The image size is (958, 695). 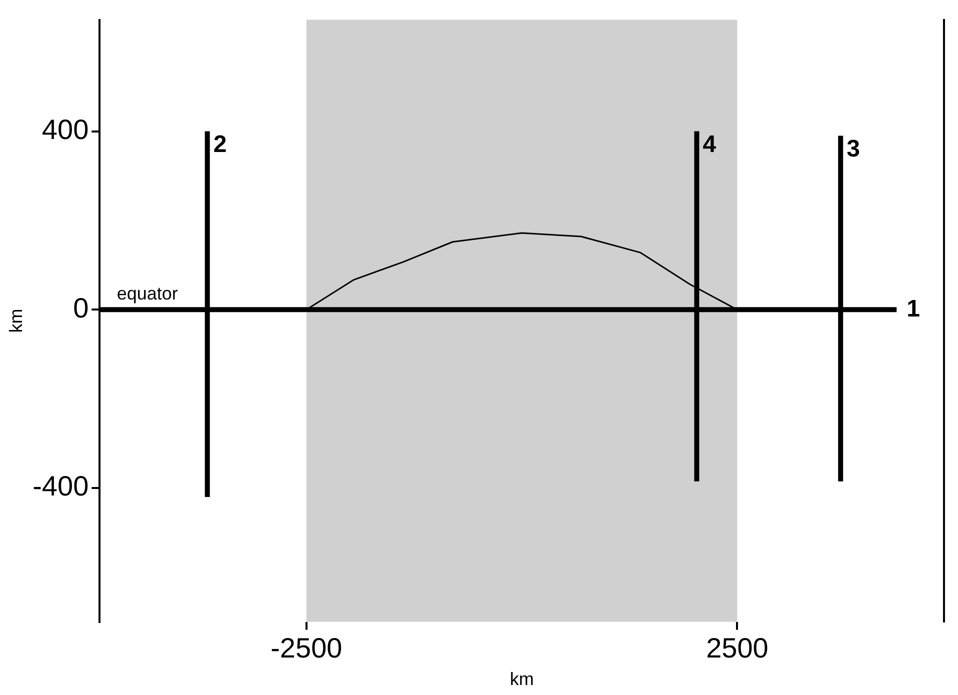 What do you see at coordinates (306, 648) in the screenshot?
I see `x-tick-label: -2500` at bounding box center [306, 648].